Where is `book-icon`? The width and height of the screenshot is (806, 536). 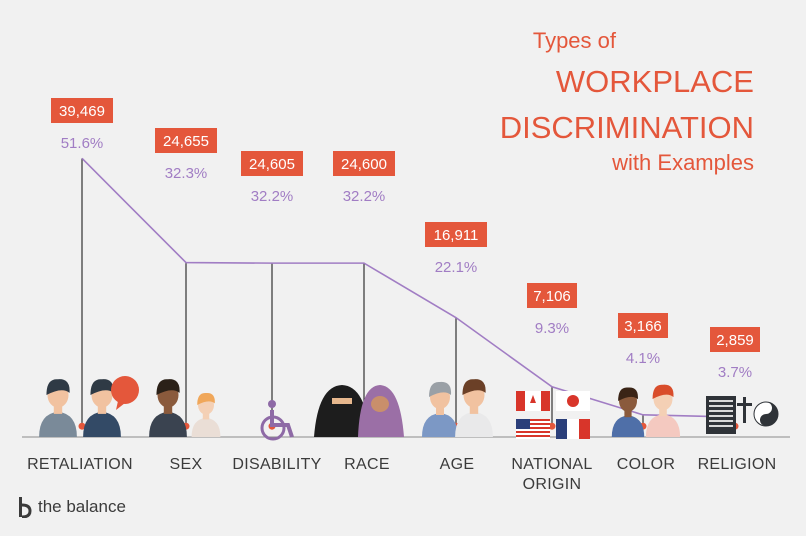 book-icon is located at coordinates (721, 415).